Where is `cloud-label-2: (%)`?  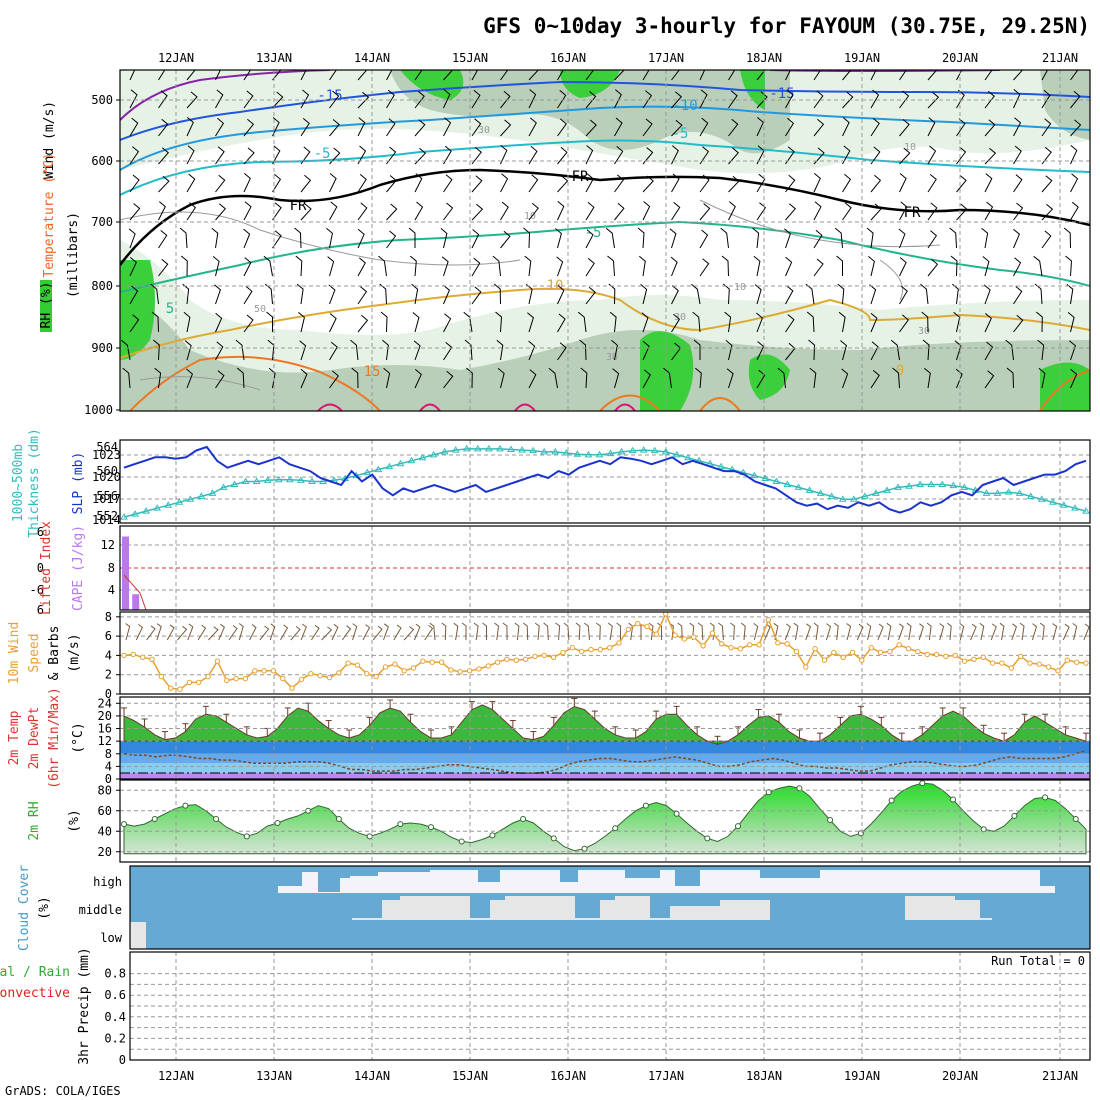
cloud-label-2: (%) is located at coordinates (44, 907).